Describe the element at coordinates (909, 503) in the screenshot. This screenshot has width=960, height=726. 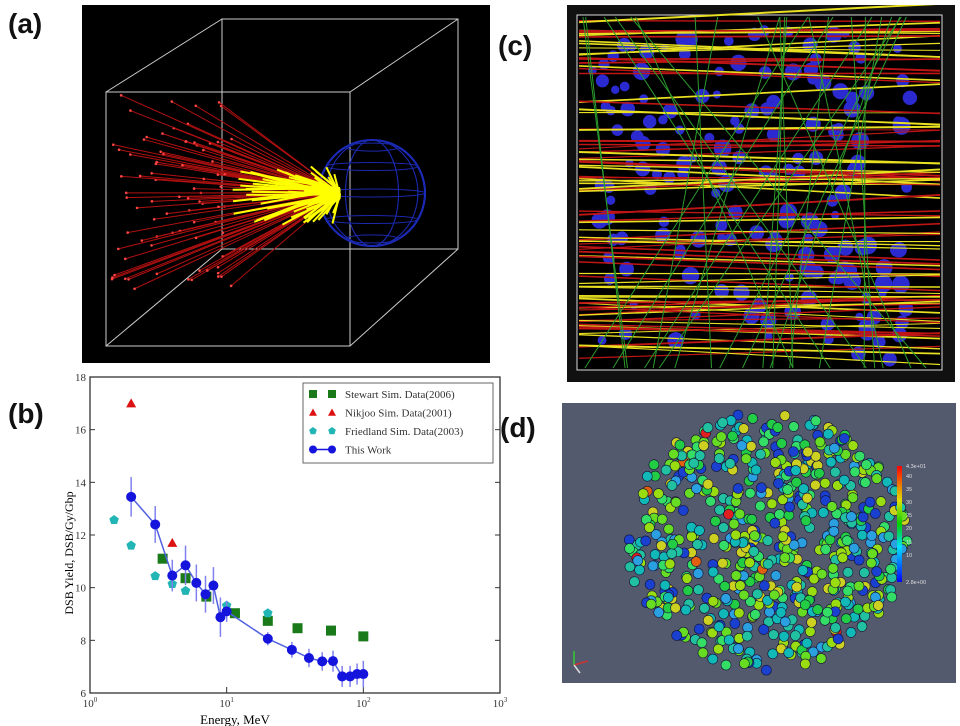
I see `colorbar-tick-label: 30` at that location.